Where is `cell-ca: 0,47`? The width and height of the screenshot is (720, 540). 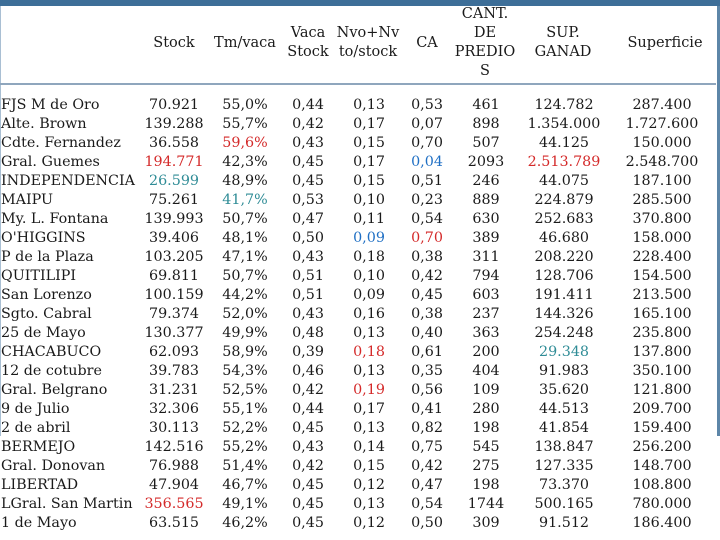 cell-ca: 0,47 is located at coordinates (427, 485).